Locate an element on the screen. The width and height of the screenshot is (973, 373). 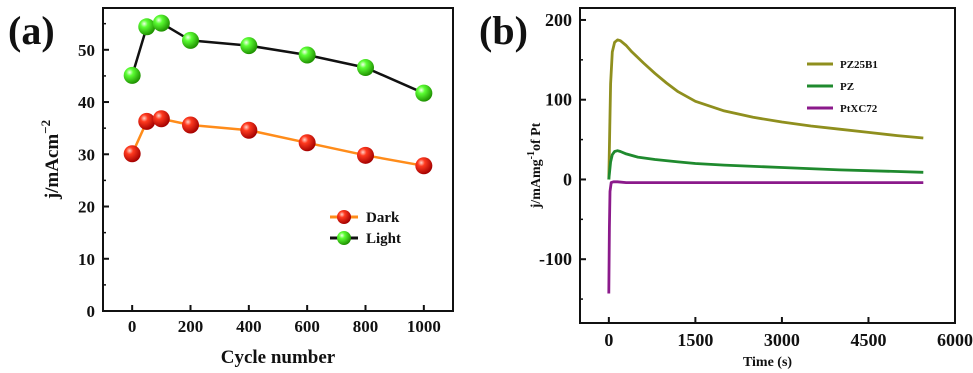
chart-b-legend: PZ25B1 PZ PtXC72 is located at coordinates (842, 87).